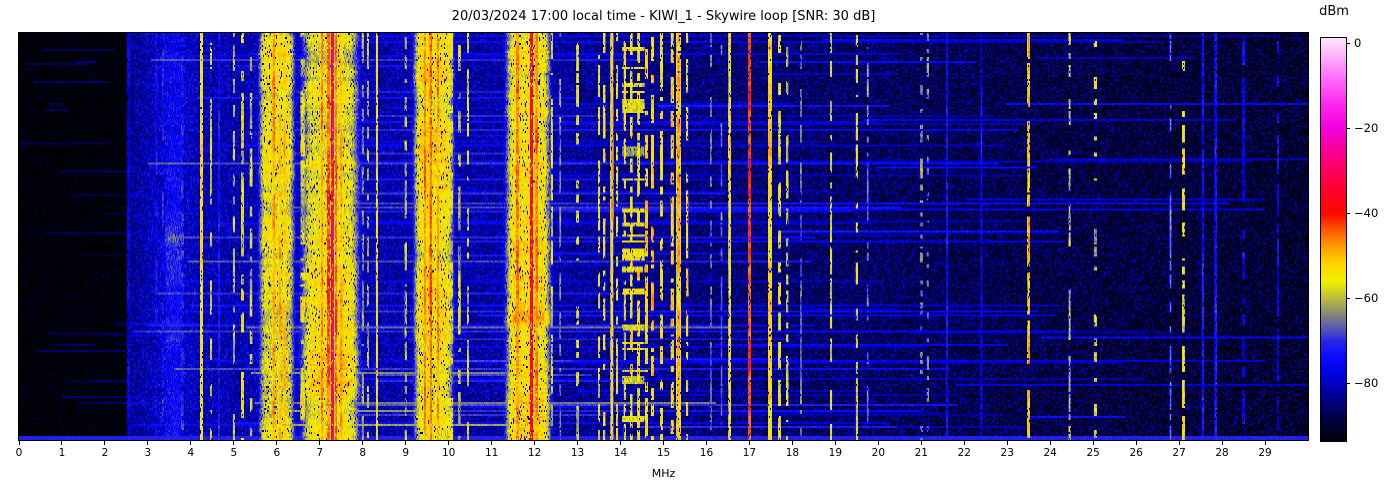  What do you see at coordinates (105, 453) in the screenshot?
I see `x-tick-label: 2` at bounding box center [105, 453].